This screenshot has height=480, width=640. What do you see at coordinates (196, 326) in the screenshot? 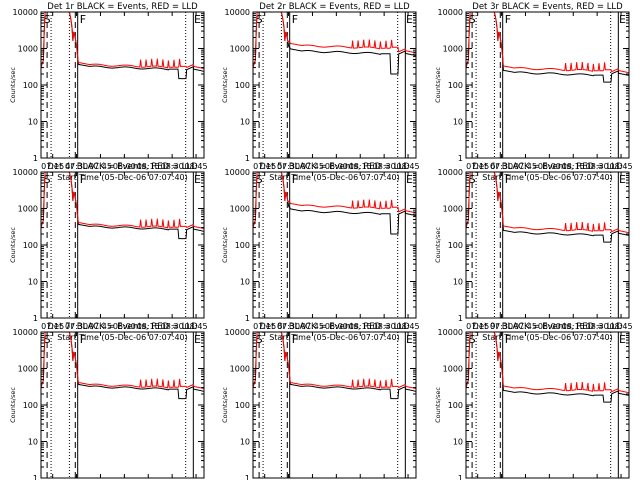
I see `x-tick-label: 08:45` at bounding box center [196, 326].